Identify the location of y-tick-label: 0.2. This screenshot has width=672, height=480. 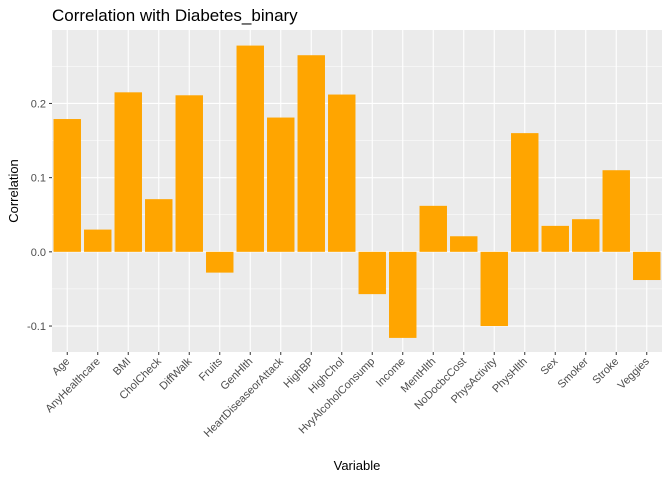
(38, 104).